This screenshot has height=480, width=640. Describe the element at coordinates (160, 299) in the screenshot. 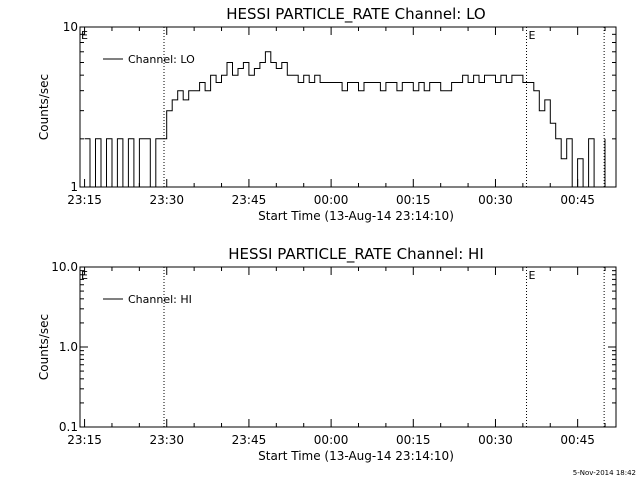

I see `legend-label: Channel: HI` at that location.